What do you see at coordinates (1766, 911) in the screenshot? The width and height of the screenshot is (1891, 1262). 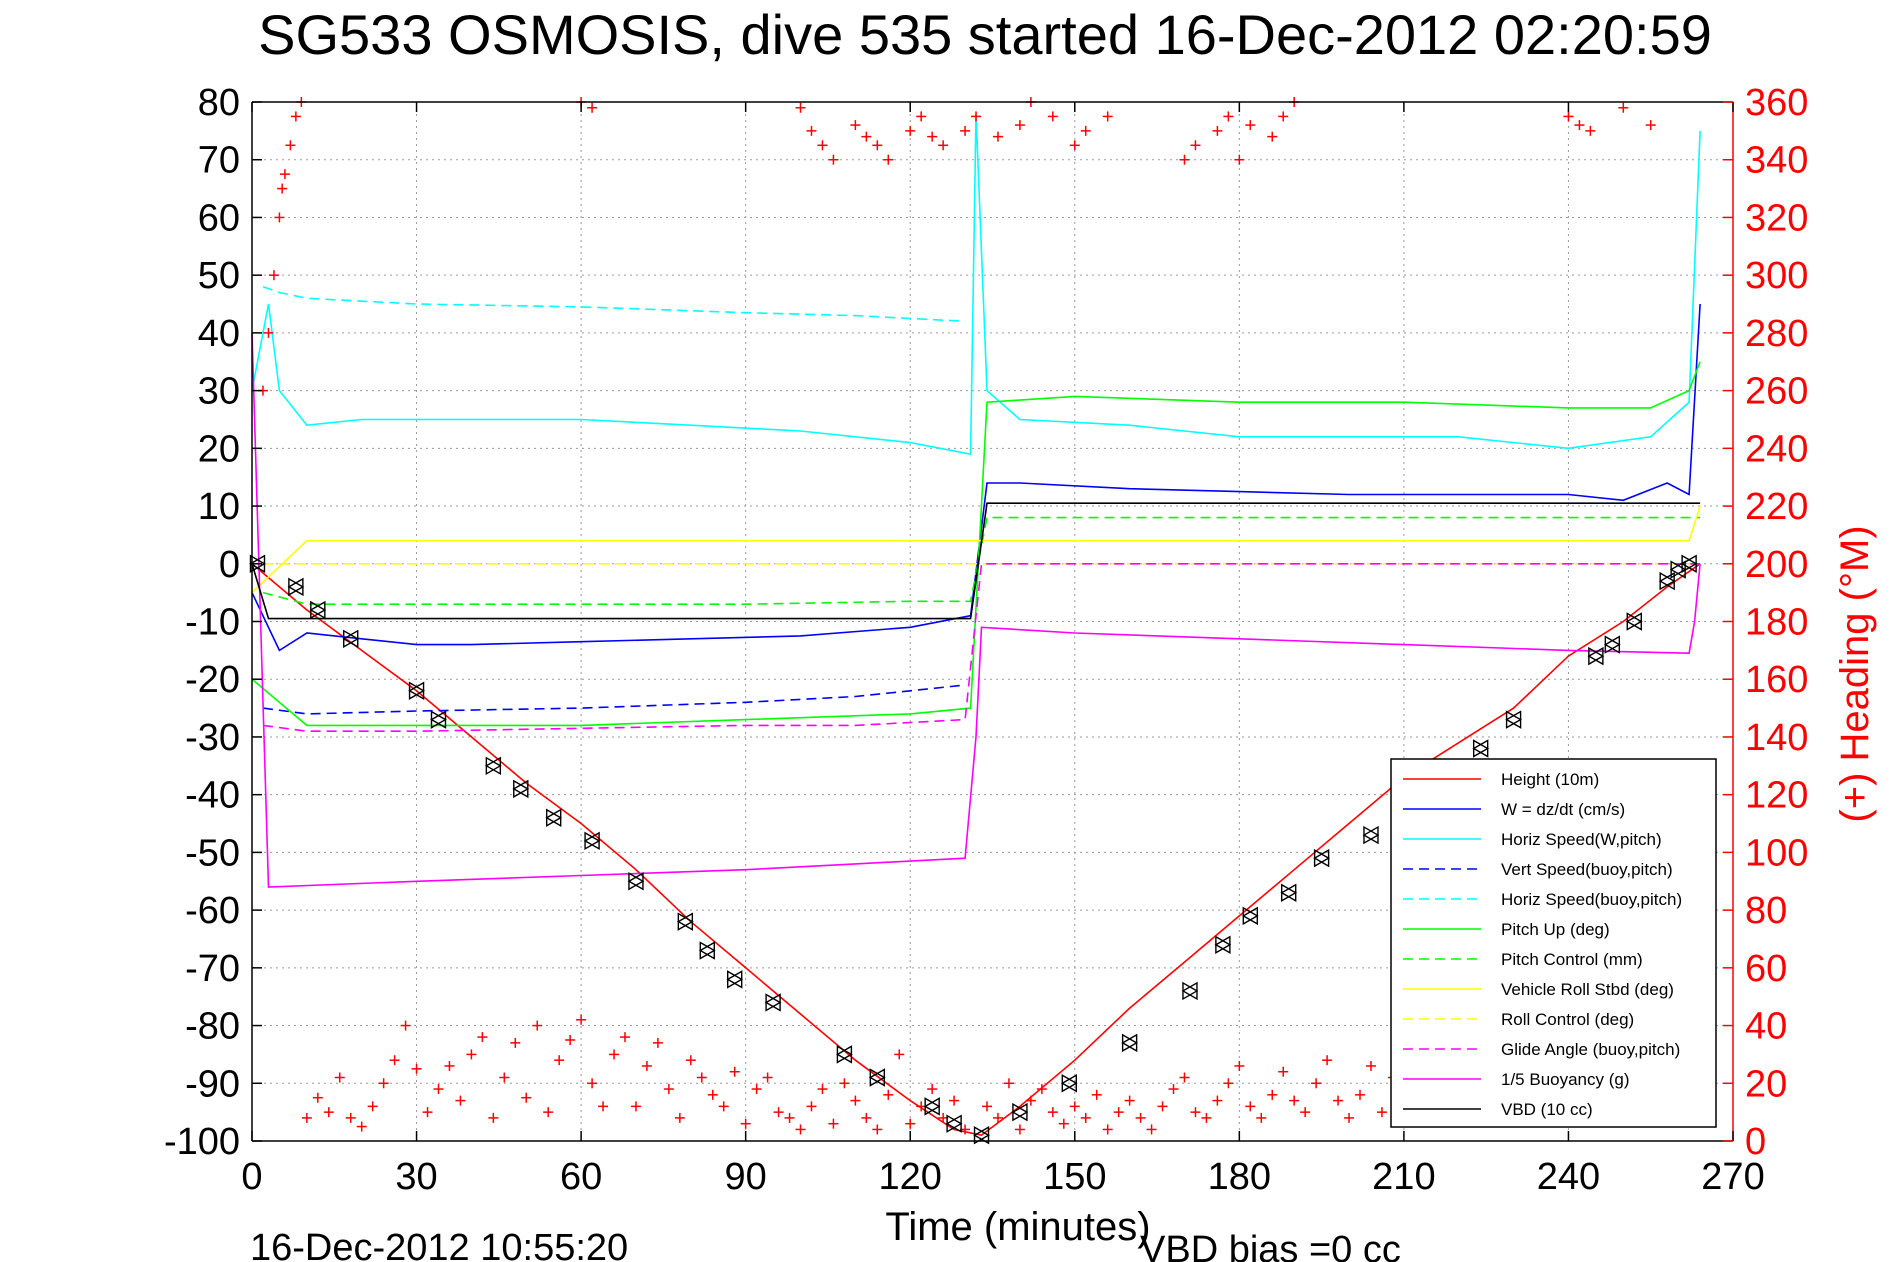 I see `right-y-tick-label: 80` at bounding box center [1766, 911].